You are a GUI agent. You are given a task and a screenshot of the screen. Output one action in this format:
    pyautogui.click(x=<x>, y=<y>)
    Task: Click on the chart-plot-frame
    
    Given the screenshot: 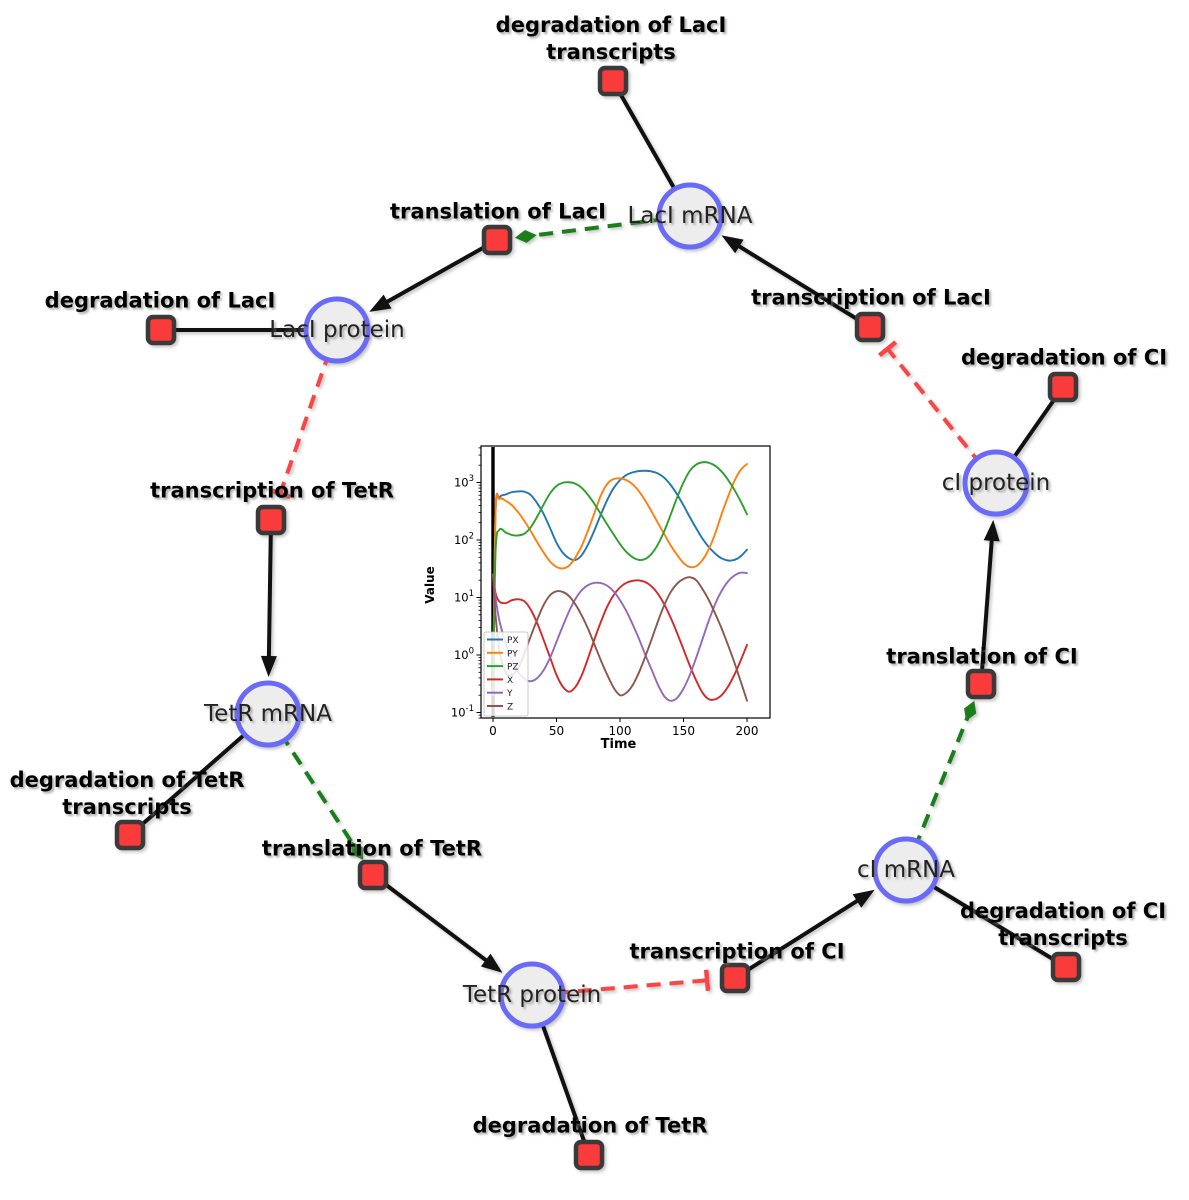 What is the action you would take?
    pyautogui.click(x=625, y=582)
    